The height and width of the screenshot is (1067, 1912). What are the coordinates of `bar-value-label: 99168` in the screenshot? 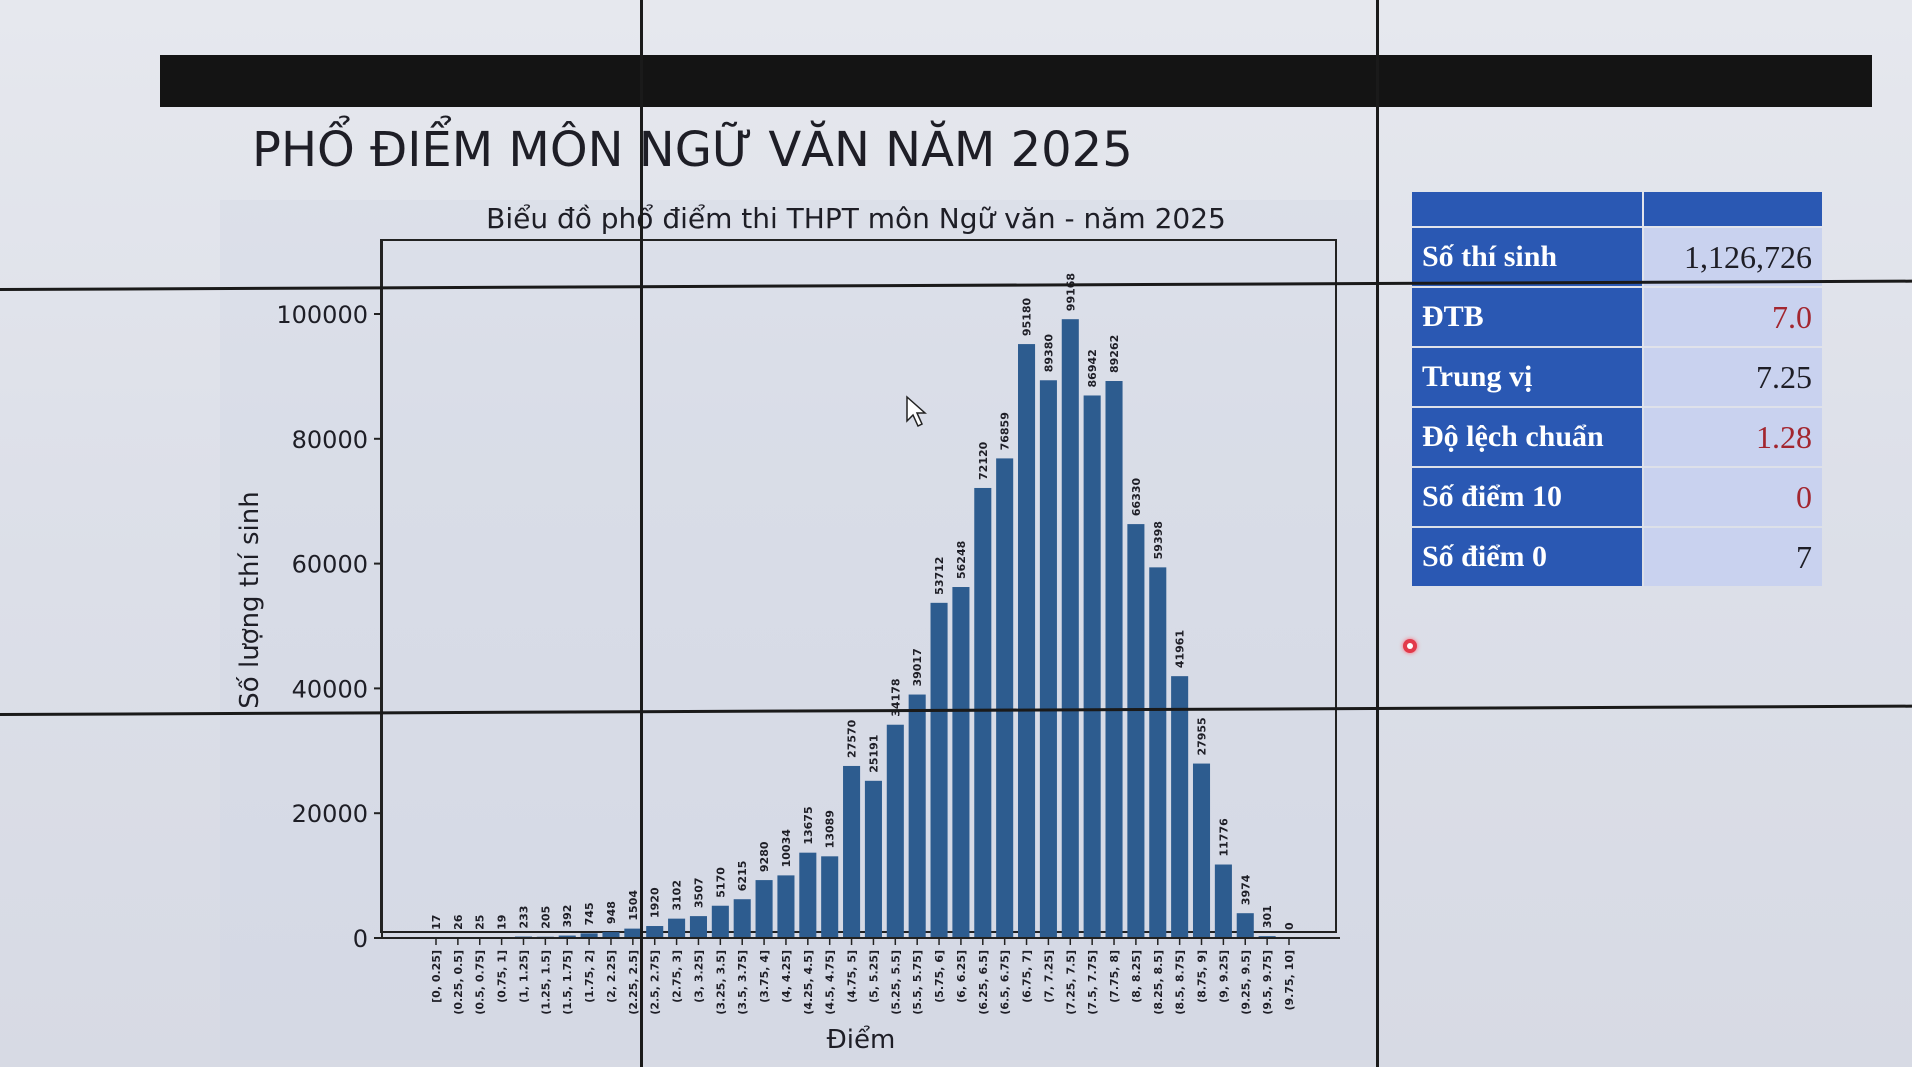 It's located at (1070, 292).